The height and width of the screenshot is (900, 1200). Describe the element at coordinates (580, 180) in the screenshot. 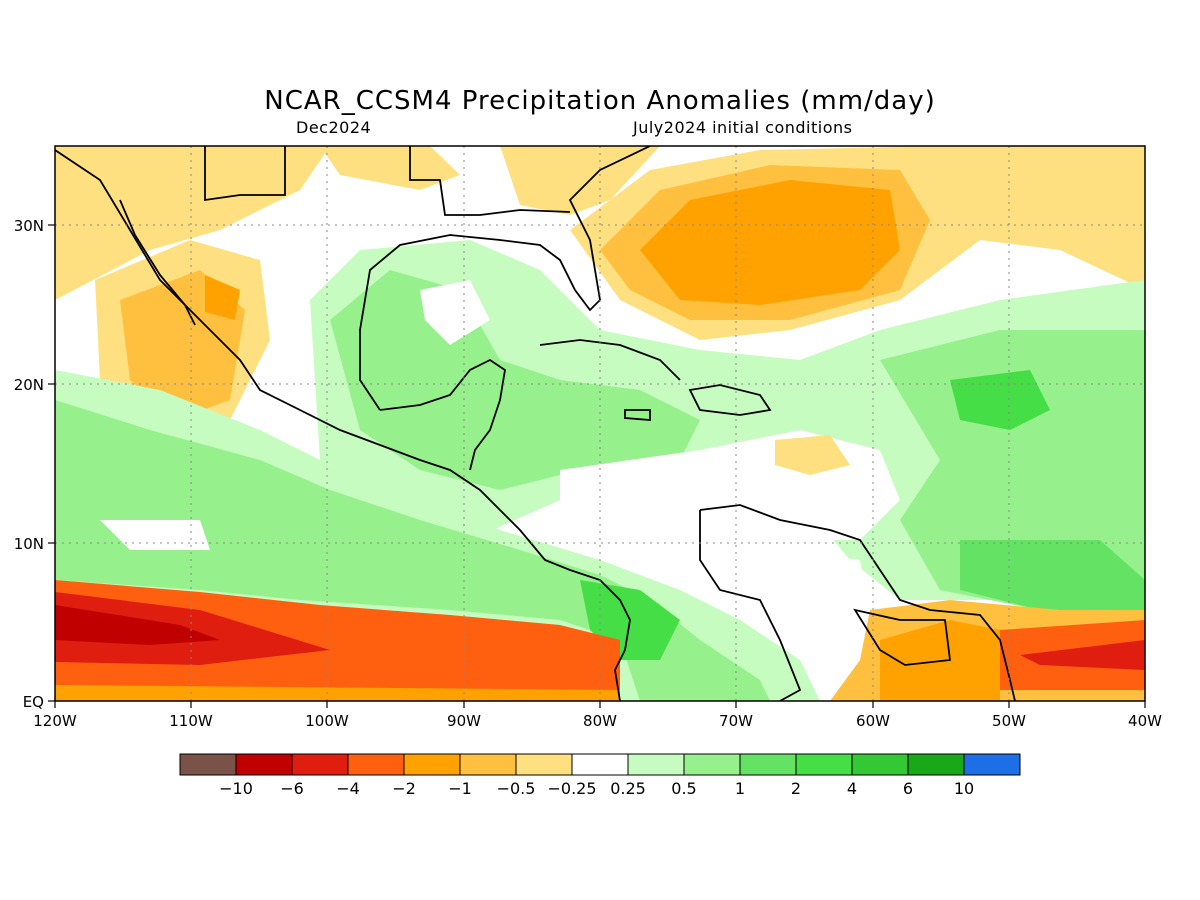

I see `anomaly-patch-dry-se-us` at that location.